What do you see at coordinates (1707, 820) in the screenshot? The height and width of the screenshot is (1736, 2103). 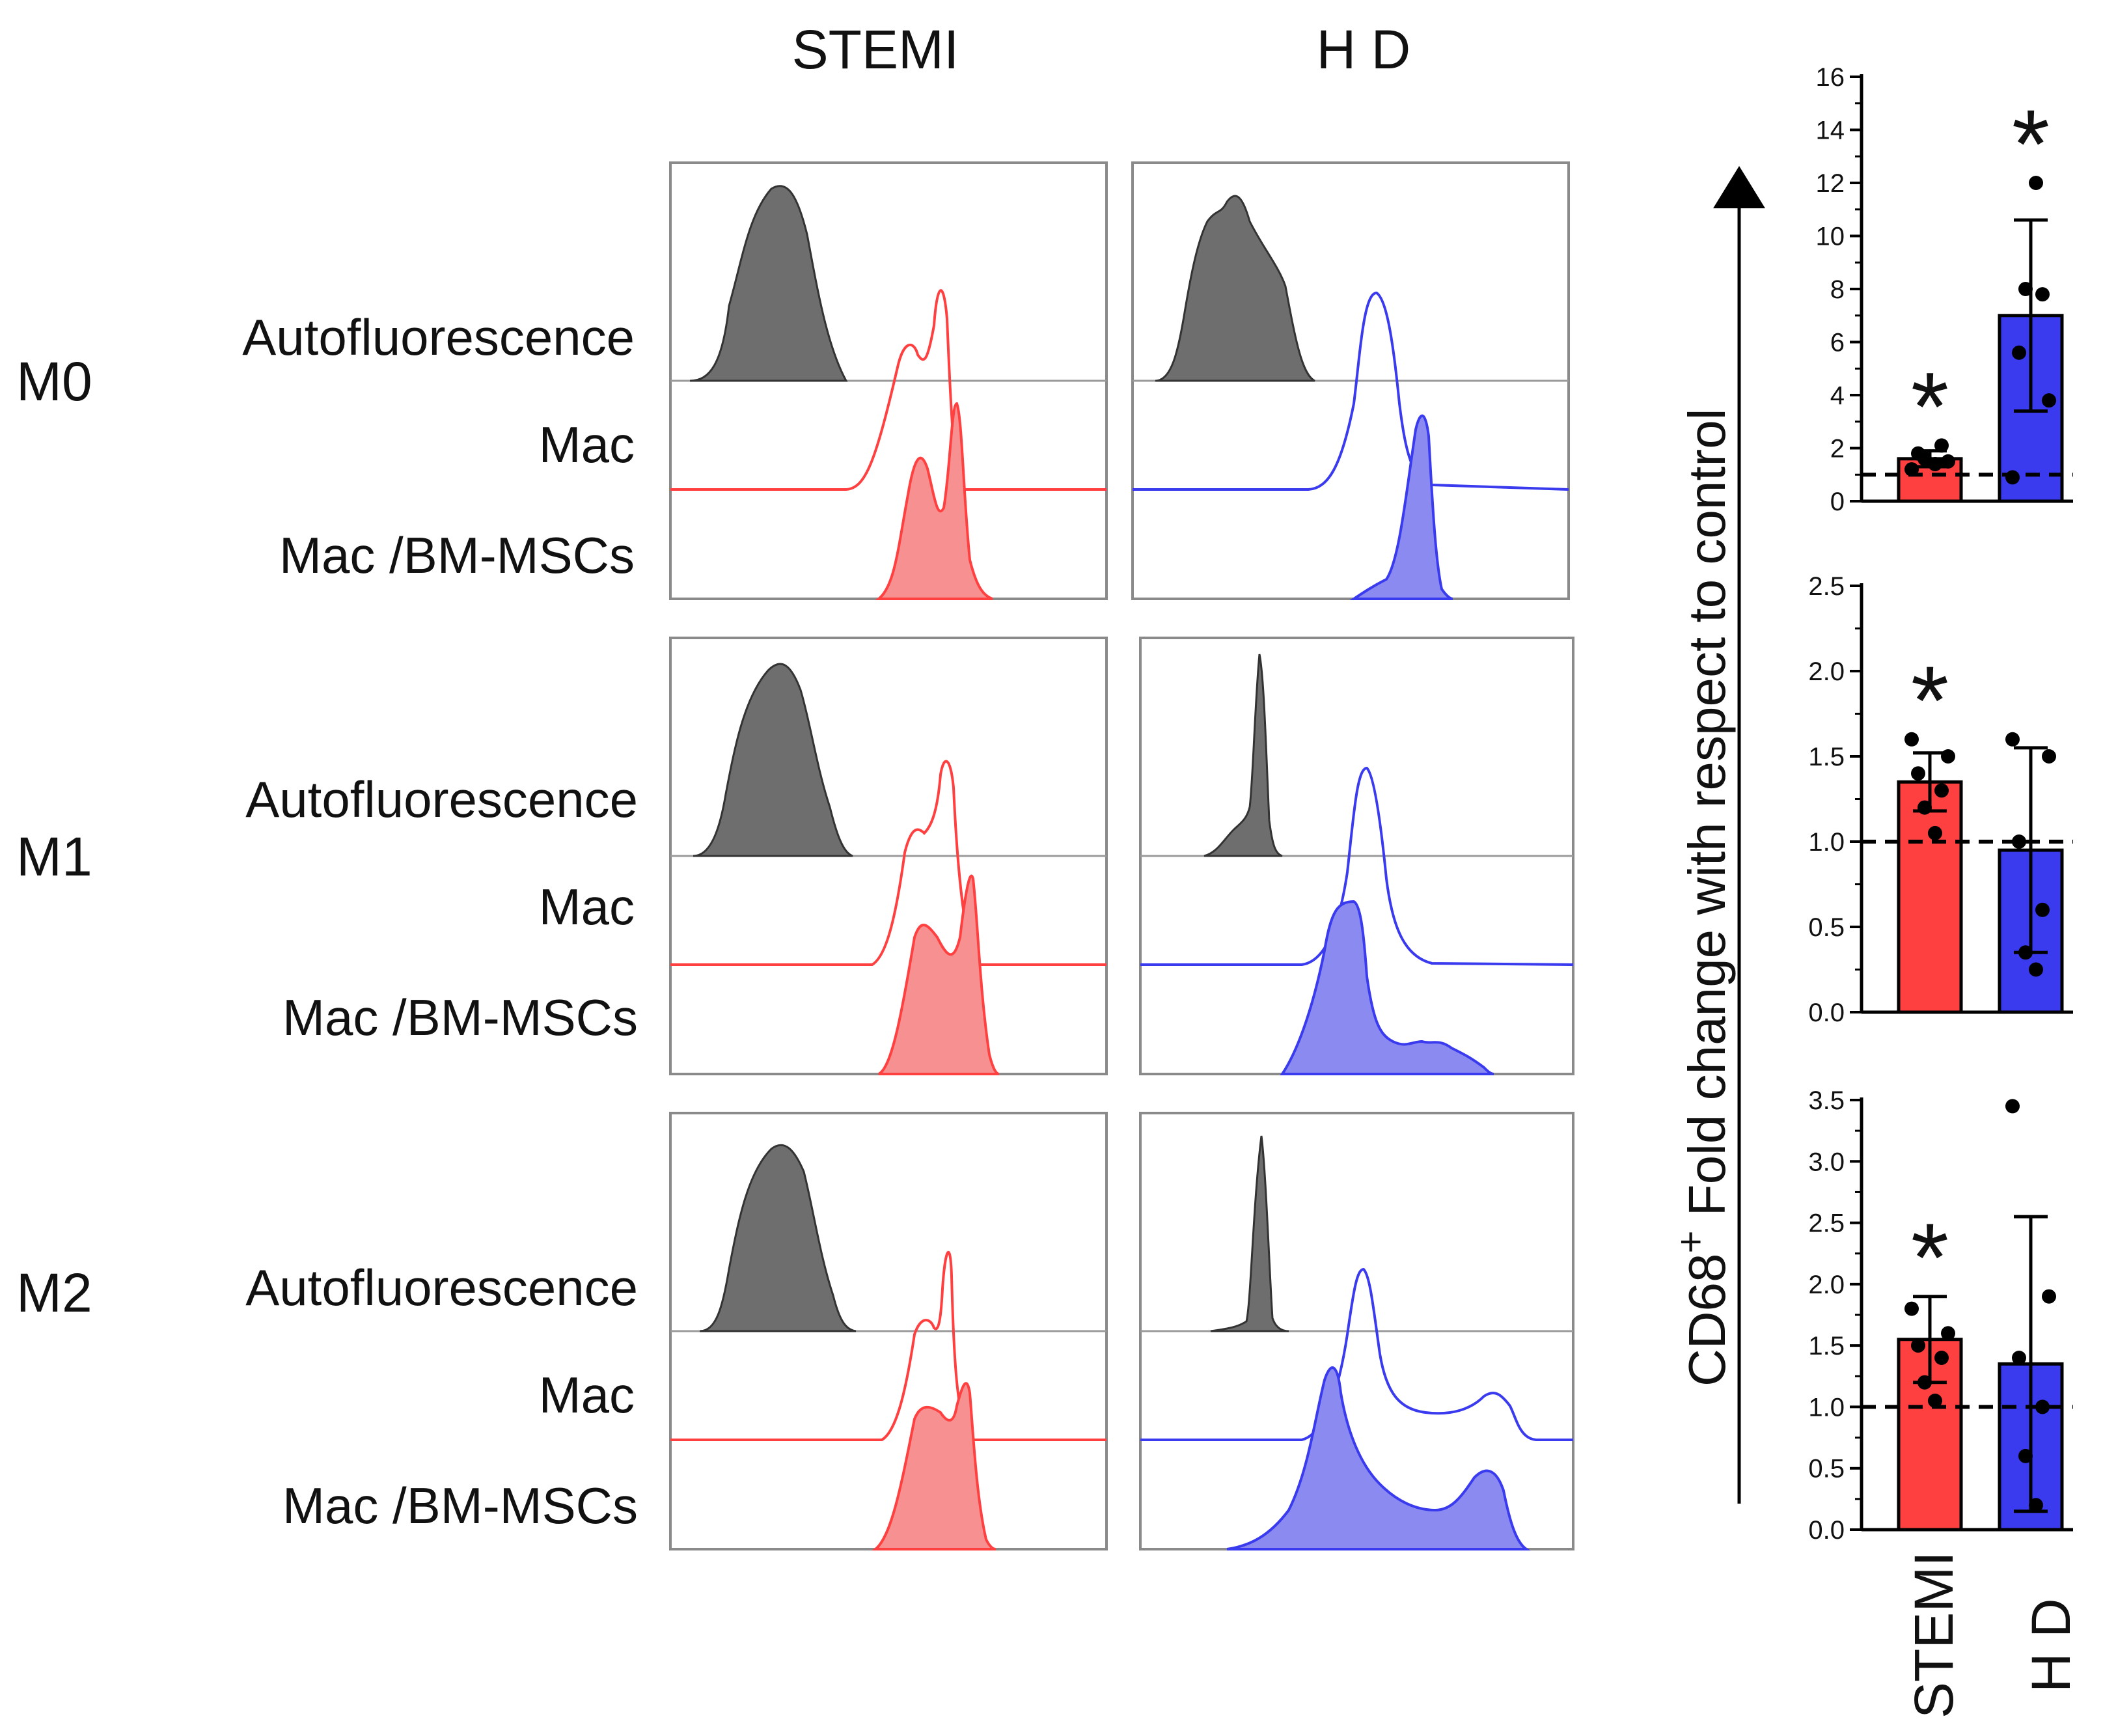 I see `y-axis-label-rest: Fold change with respect to control` at bounding box center [1707, 820].